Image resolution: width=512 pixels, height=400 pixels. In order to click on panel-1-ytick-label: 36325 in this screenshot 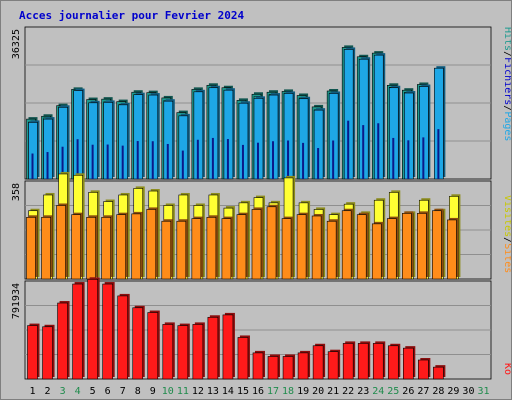, I will do `click(16, 44)`.